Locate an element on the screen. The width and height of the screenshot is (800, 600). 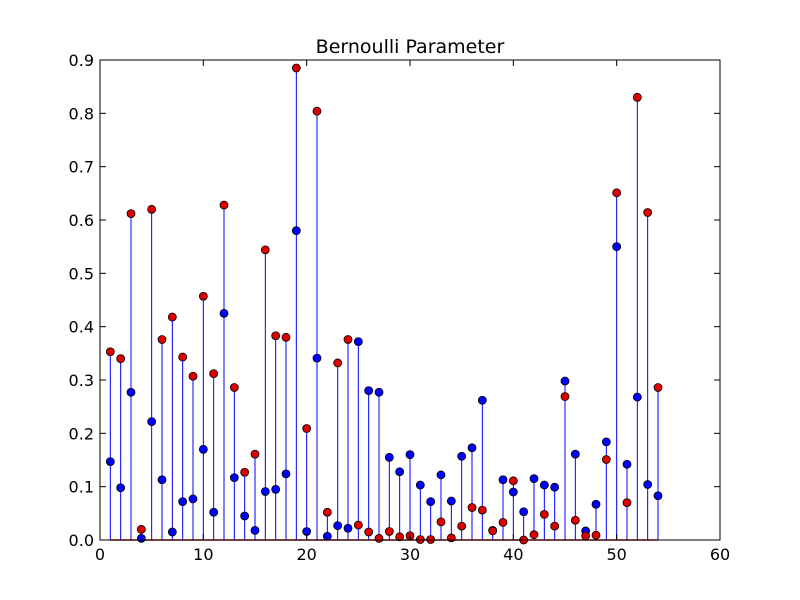
x-tick-label: 0 is located at coordinates (100, 554).